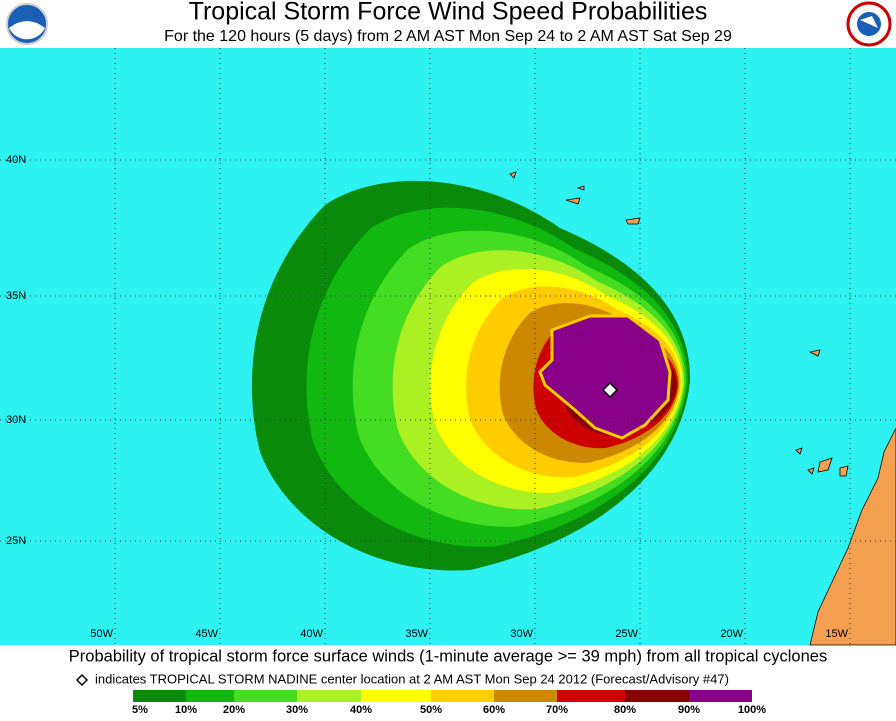  What do you see at coordinates (234, 710) in the screenshot?
I see `legend-label: 20%` at bounding box center [234, 710].